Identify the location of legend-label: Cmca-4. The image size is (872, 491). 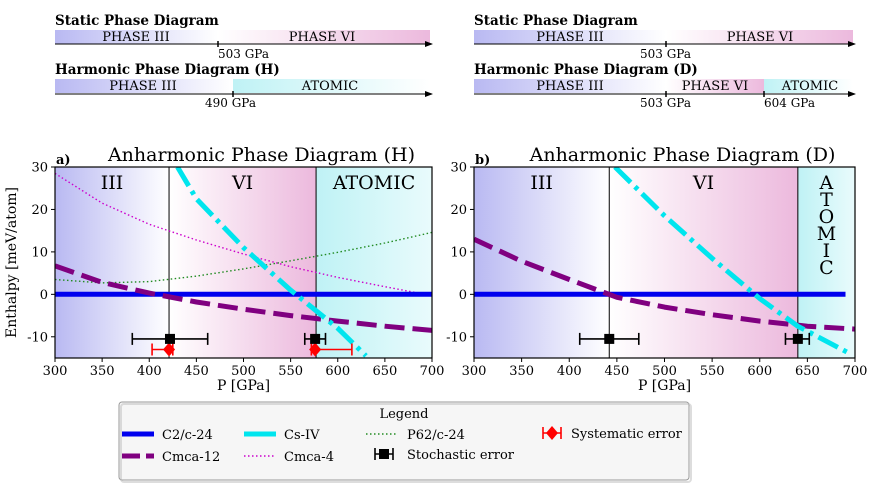
(309, 457).